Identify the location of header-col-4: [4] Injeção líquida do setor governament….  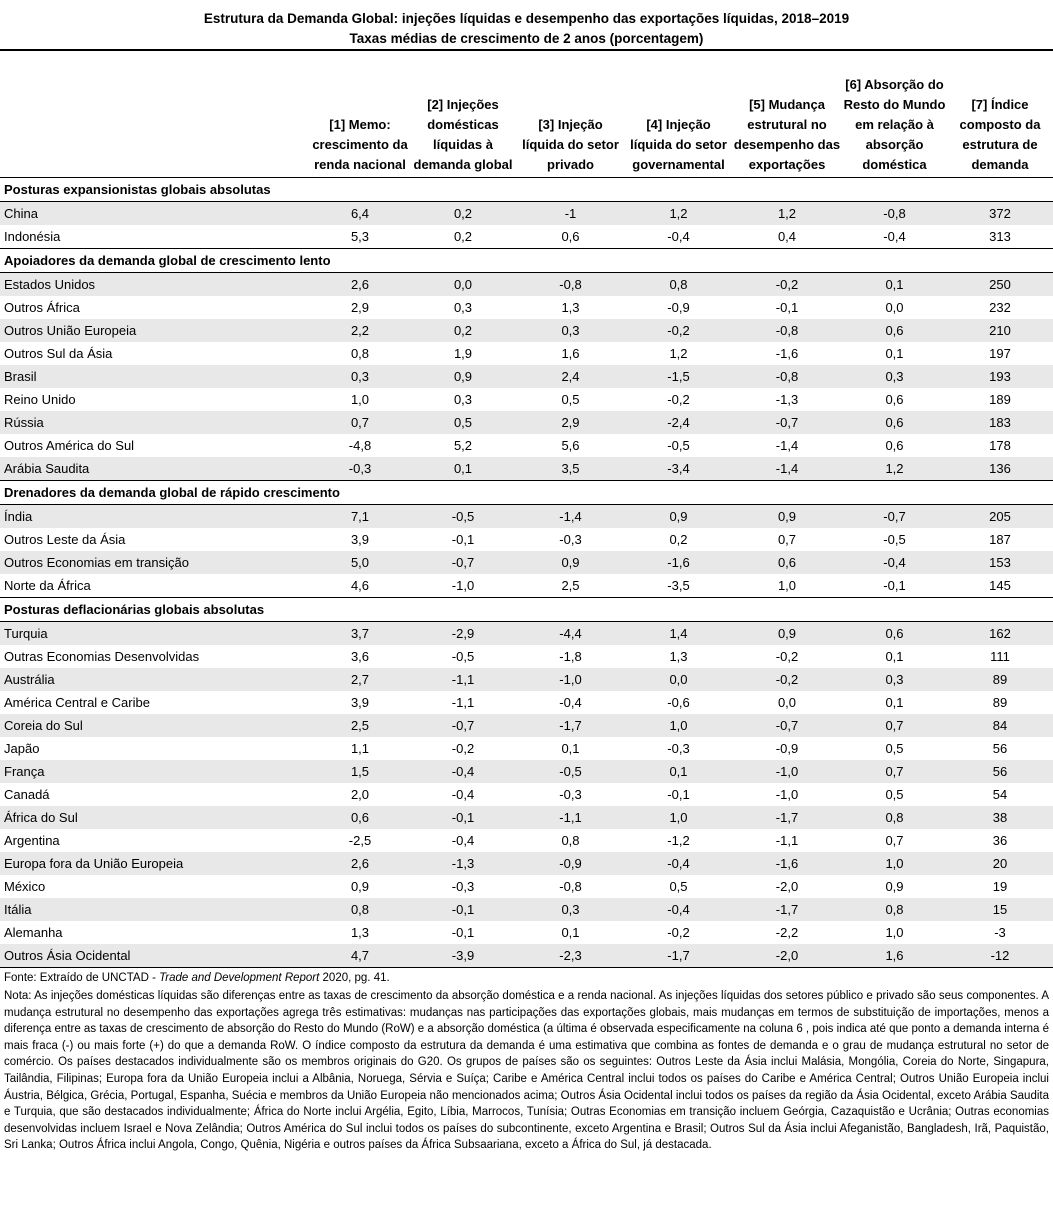
(678, 113).